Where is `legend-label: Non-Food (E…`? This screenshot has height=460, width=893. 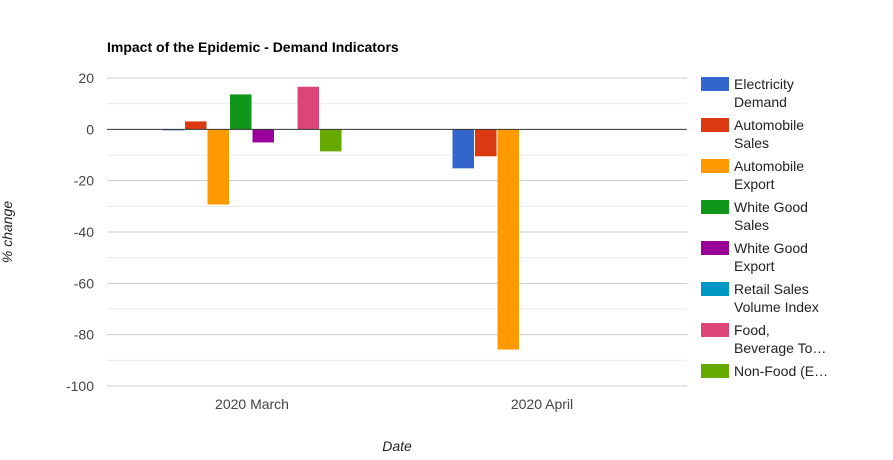
legend-label: Non-Food (E… is located at coordinates (781, 371).